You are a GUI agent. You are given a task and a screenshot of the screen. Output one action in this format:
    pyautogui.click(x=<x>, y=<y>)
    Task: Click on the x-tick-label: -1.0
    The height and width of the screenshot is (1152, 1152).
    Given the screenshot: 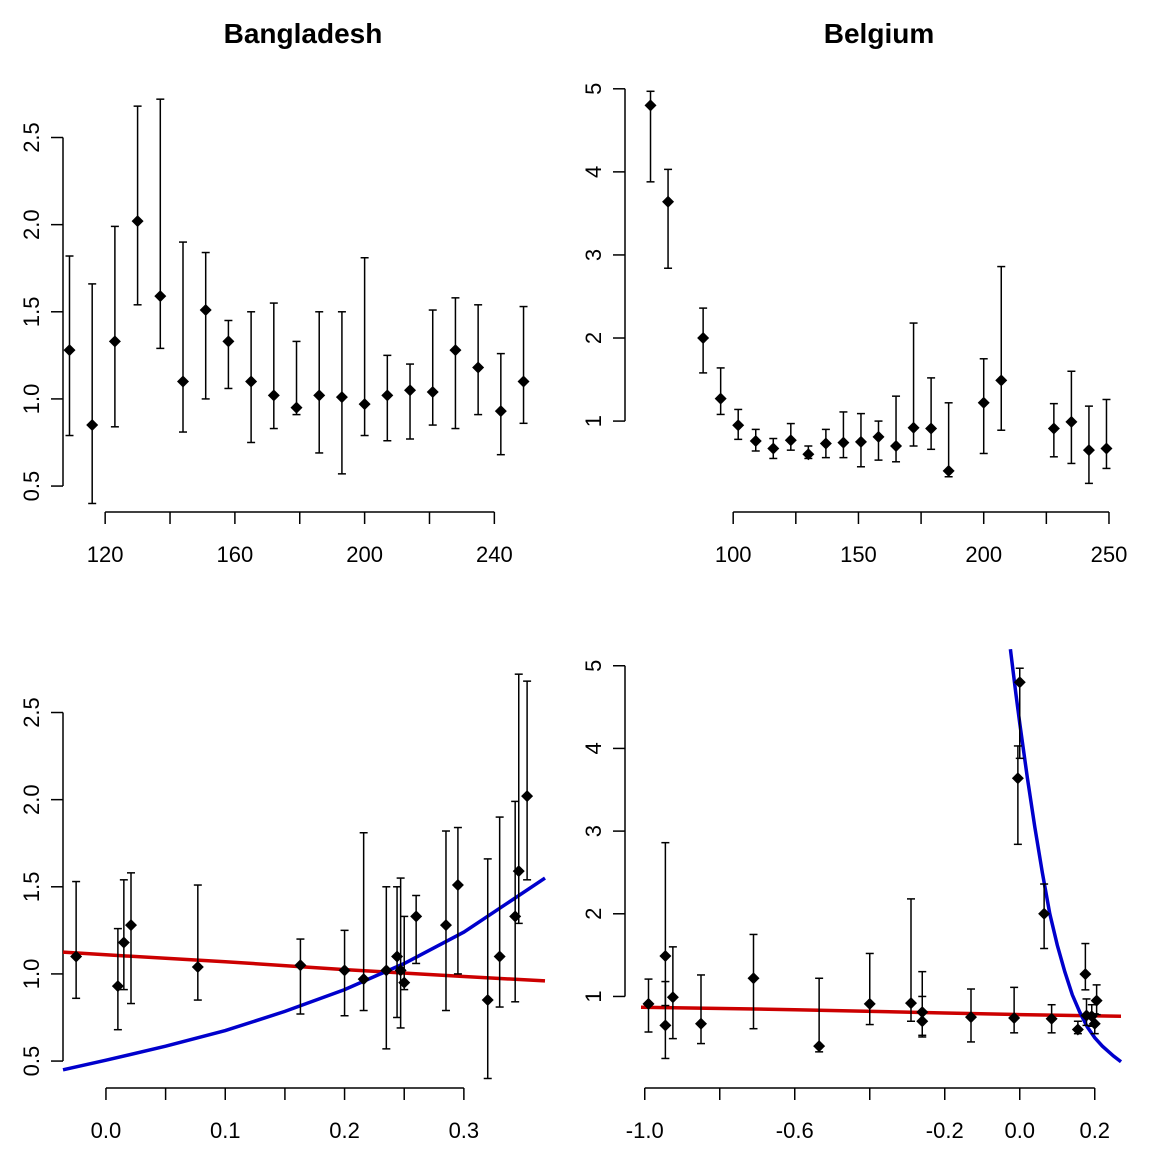 What is the action you would take?
    pyautogui.click(x=645, y=1130)
    